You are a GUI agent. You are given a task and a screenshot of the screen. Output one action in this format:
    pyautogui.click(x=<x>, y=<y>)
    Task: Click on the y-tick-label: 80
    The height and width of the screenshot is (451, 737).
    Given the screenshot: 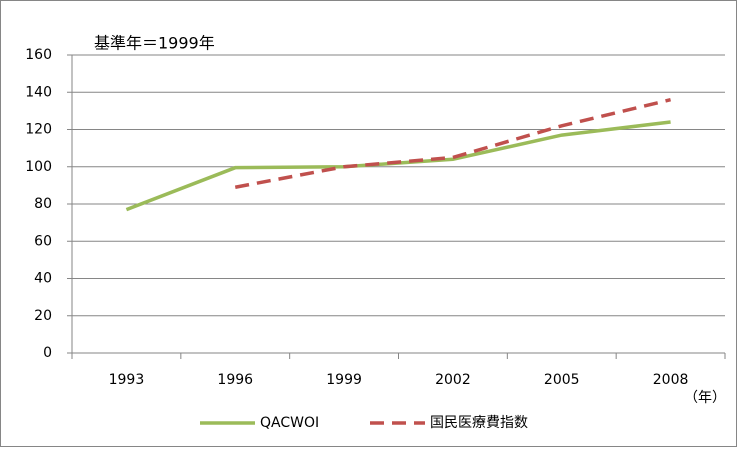 What is the action you would take?
    pyautogui.click(x=43, y=204)
    